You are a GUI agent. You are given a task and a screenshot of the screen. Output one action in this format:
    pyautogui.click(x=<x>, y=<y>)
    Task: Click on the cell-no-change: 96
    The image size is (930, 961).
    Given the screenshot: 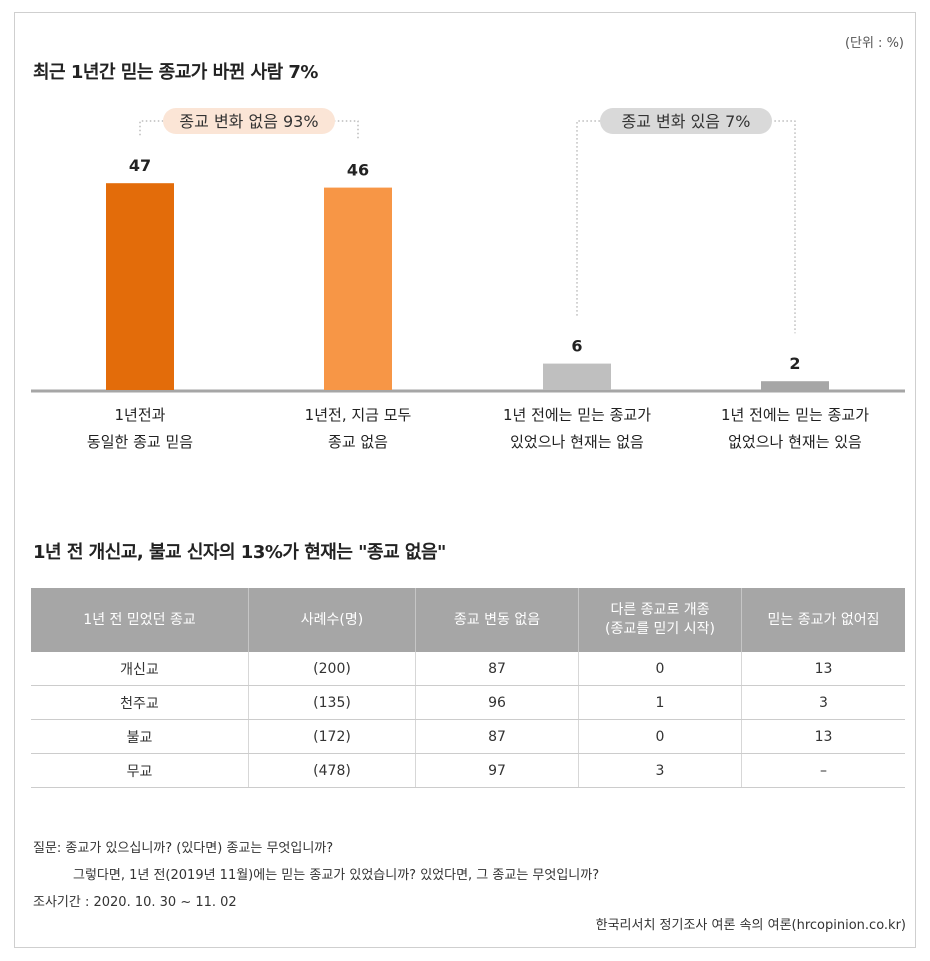 What is the action you would take?
    pyautogui.click(x=497, y=702)
    